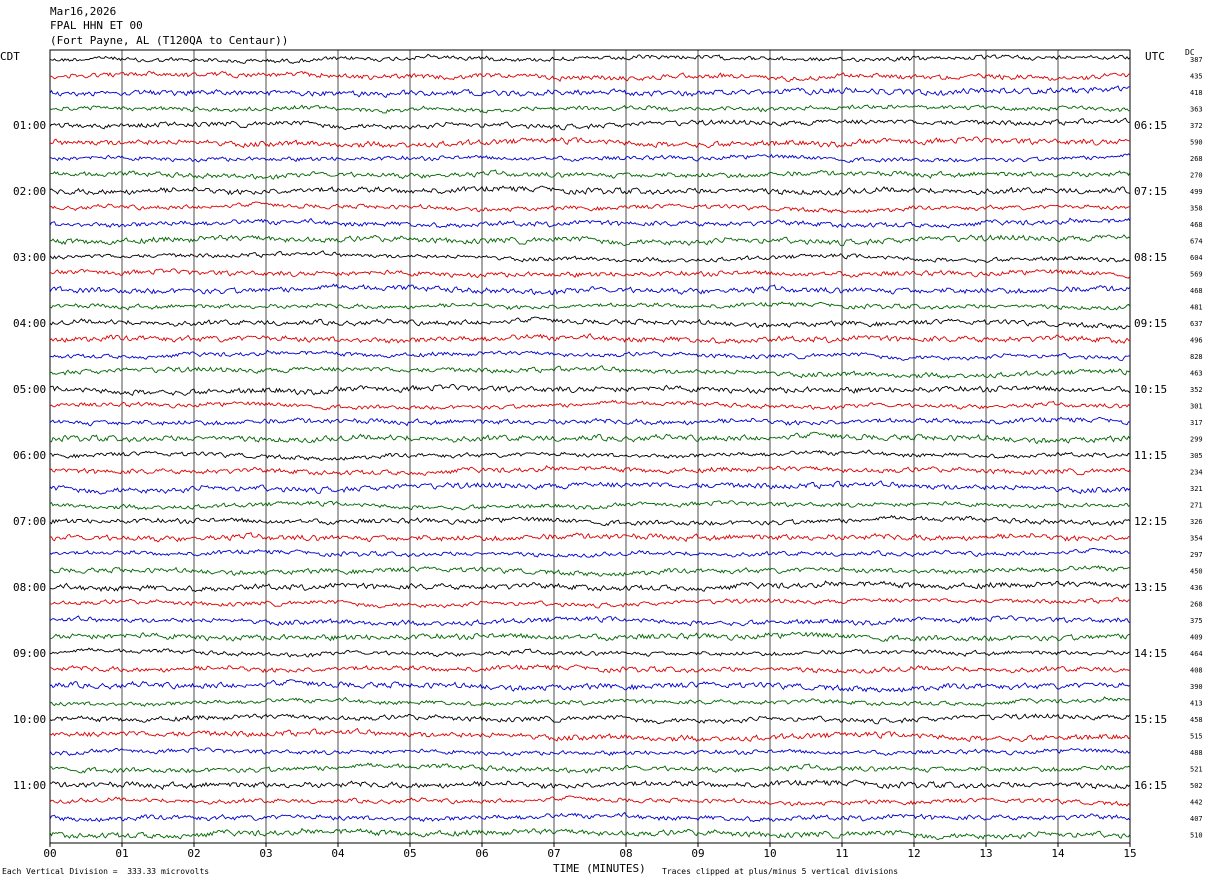 This screenshot has height=886, width=1210. I want to click on left-hour-label: 07:00, so click(29, 521).